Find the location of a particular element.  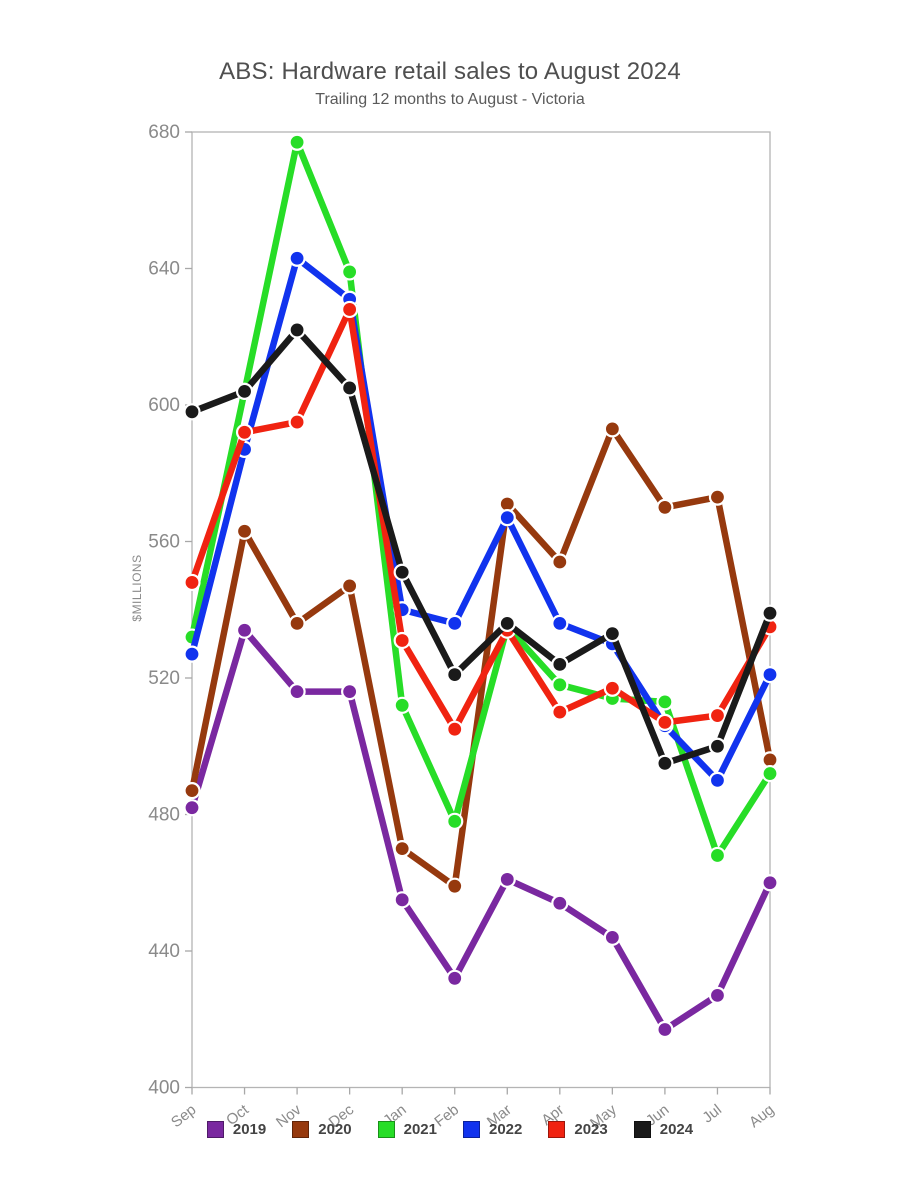

legend-label-2024: 2024 is located at coordinates (676, 1129).